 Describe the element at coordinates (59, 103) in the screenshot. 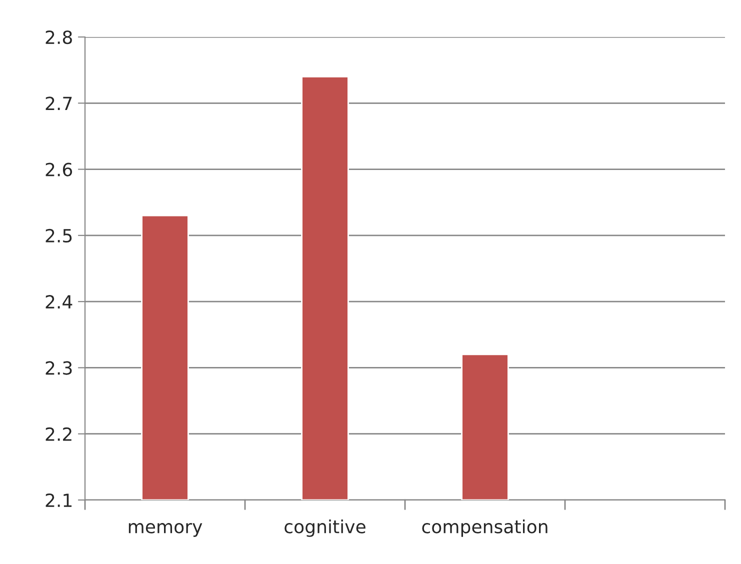

I see `y-tick-label: 2.7` at that location.